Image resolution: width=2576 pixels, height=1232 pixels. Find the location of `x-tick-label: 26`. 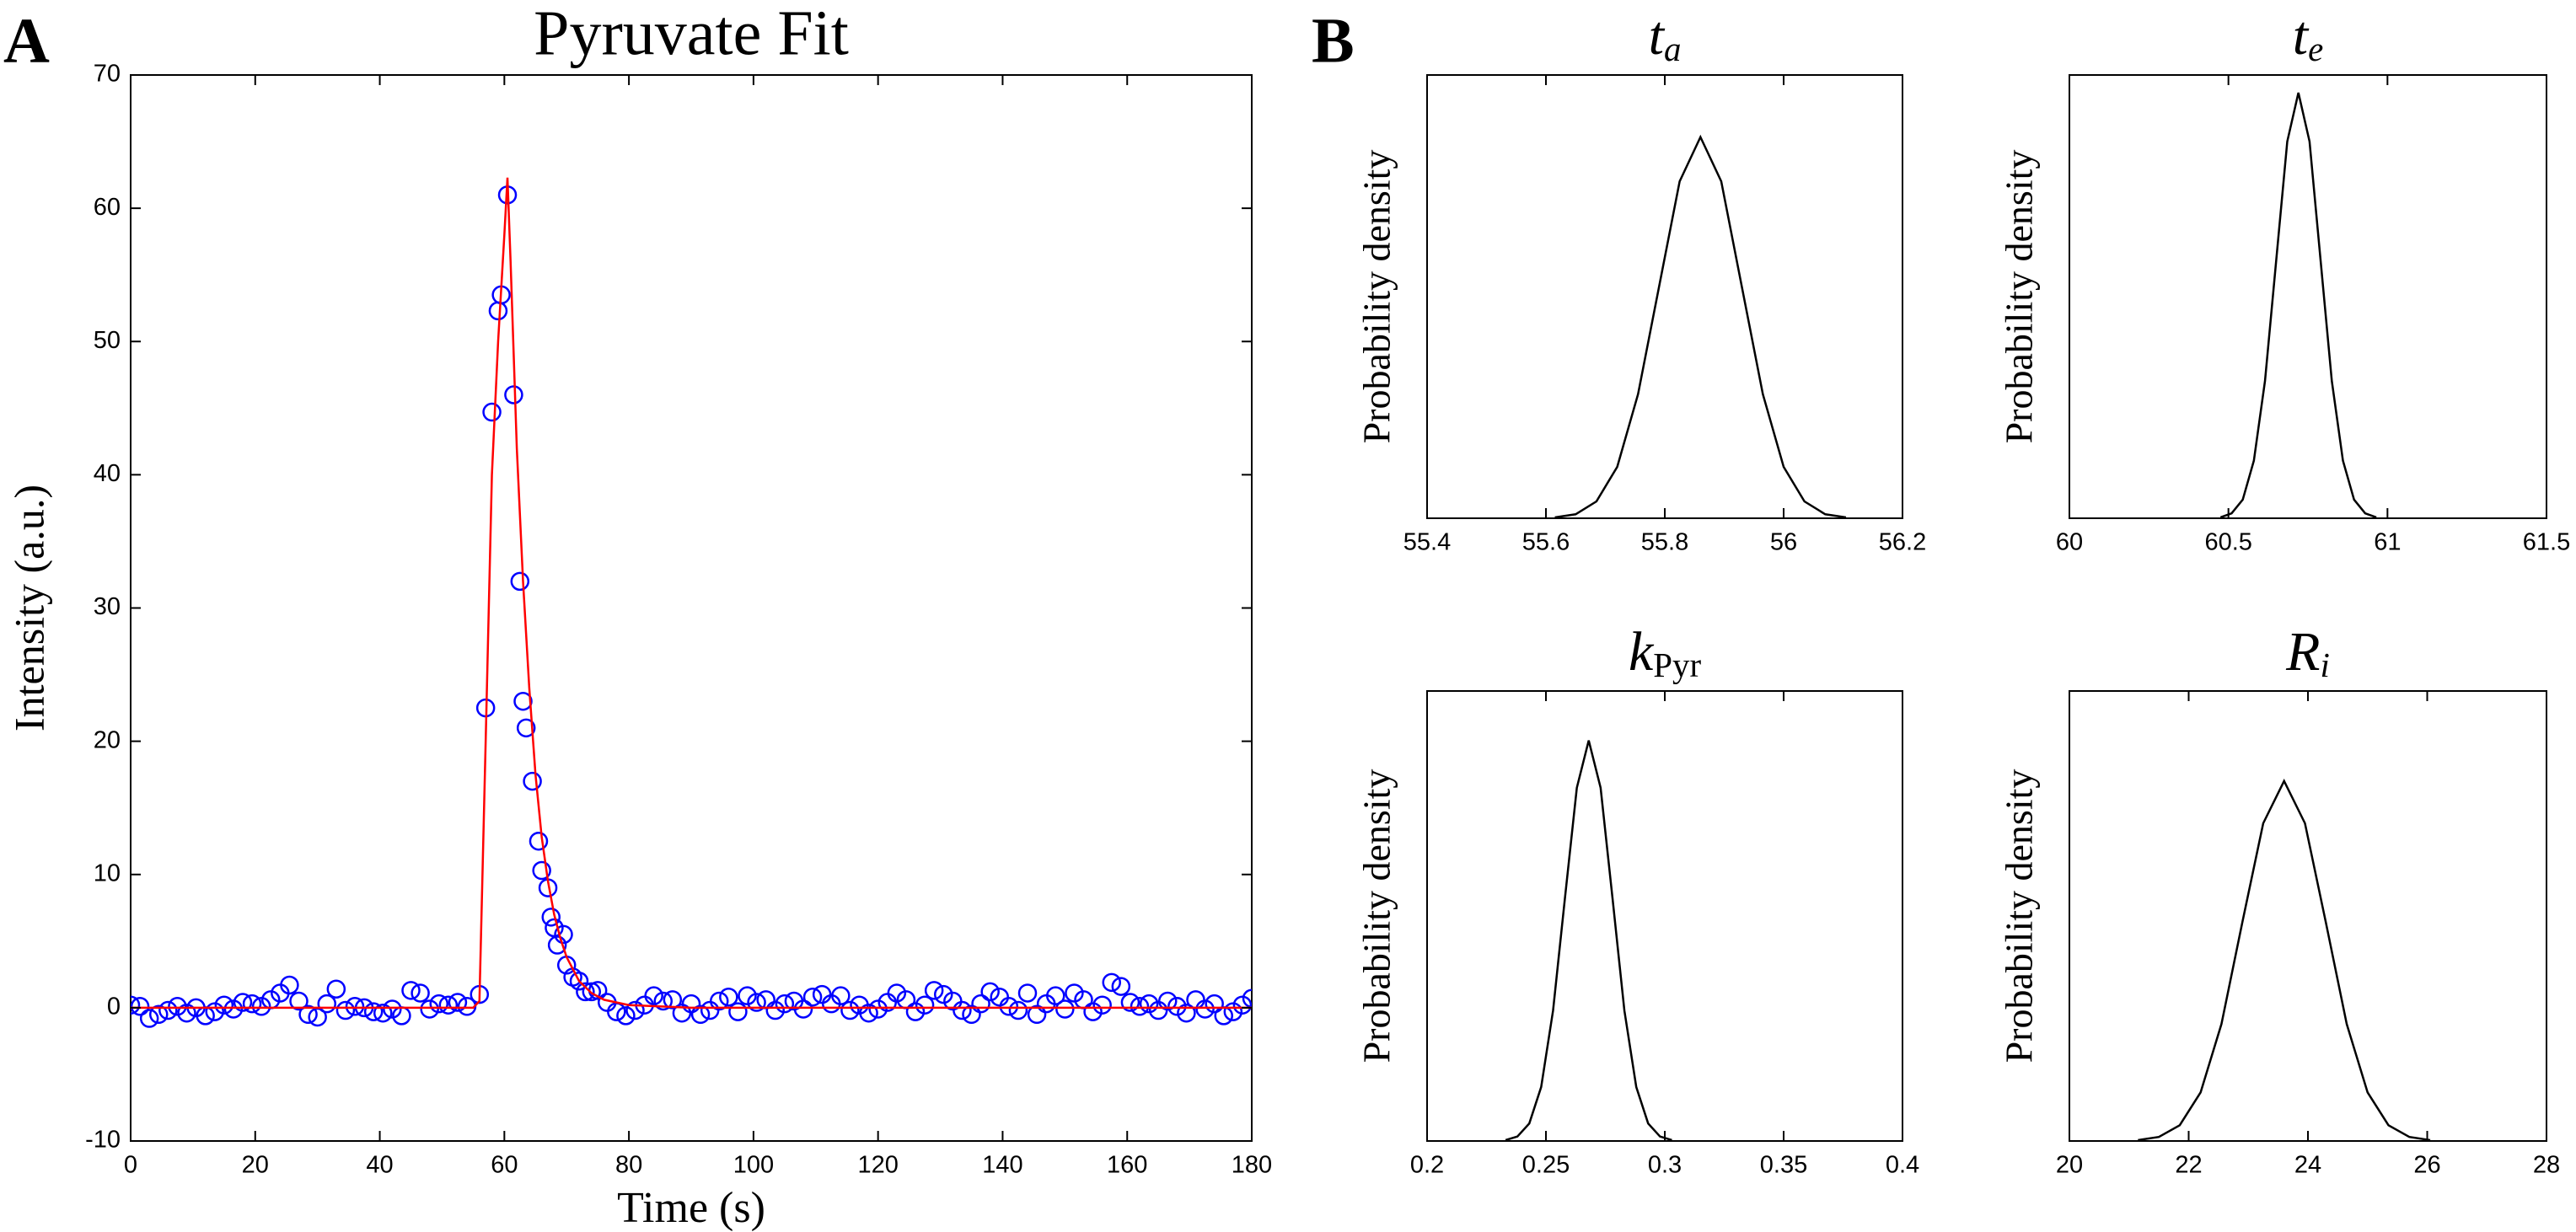

x-tick-label: 26 is located at coordinates (2426, 1166).